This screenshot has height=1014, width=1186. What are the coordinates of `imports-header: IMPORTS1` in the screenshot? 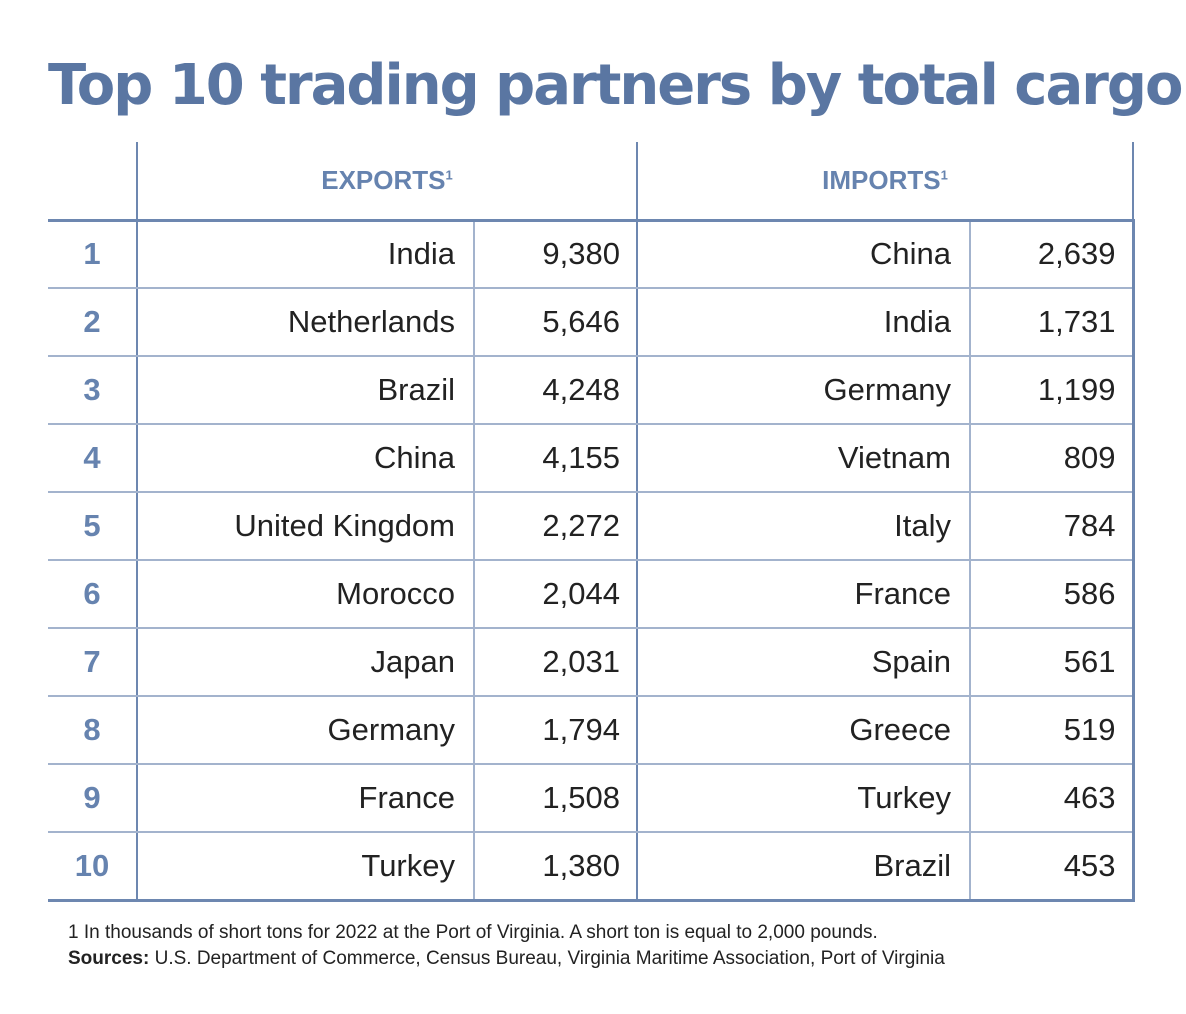 It's located at (885, 182).